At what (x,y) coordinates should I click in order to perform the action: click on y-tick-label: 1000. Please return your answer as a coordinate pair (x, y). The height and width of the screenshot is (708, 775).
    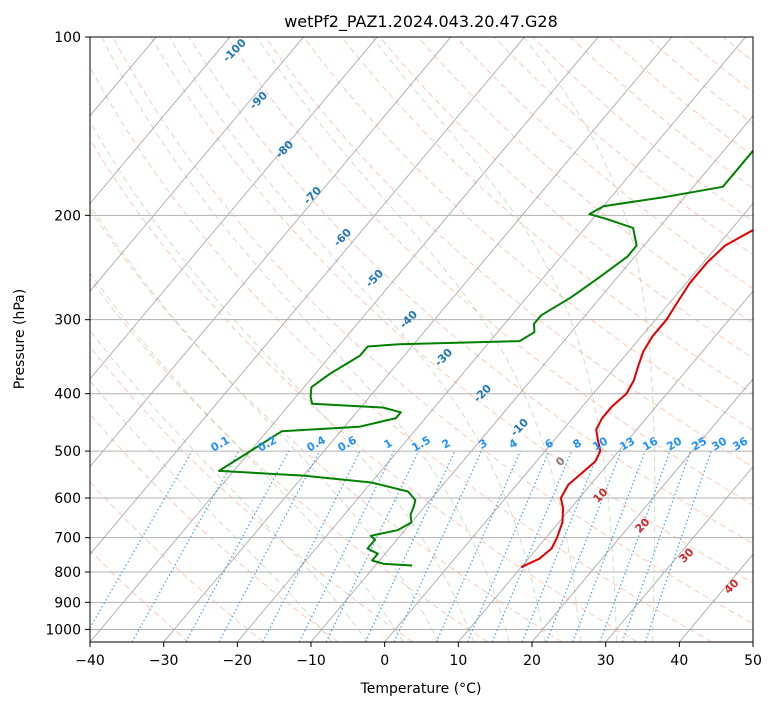
    Looking at the image, I should click on (63, 630).